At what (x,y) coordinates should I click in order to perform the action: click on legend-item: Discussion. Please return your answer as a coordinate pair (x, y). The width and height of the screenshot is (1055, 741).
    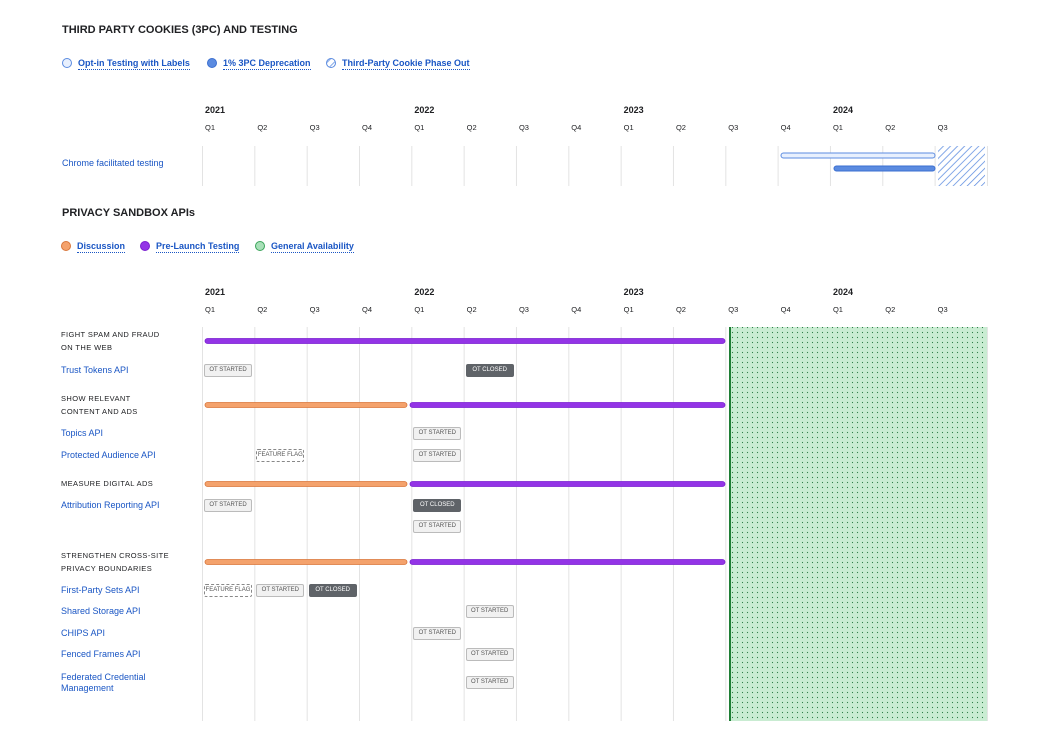
    Looking at the image, I should click on (101, 247).